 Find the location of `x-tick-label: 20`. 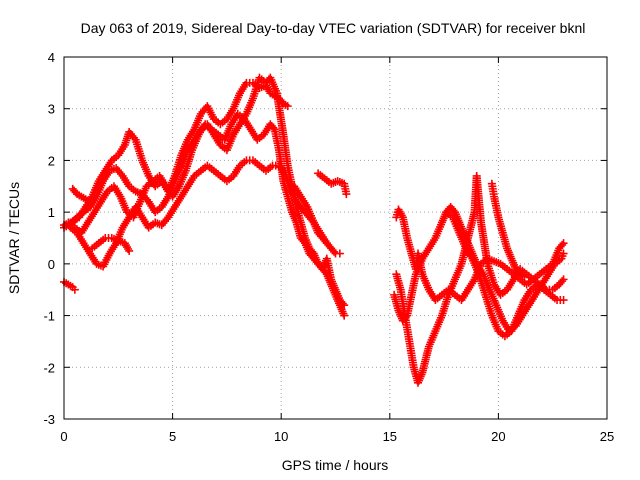

x-tick-label: 20 is located at coordinates (498, 436).